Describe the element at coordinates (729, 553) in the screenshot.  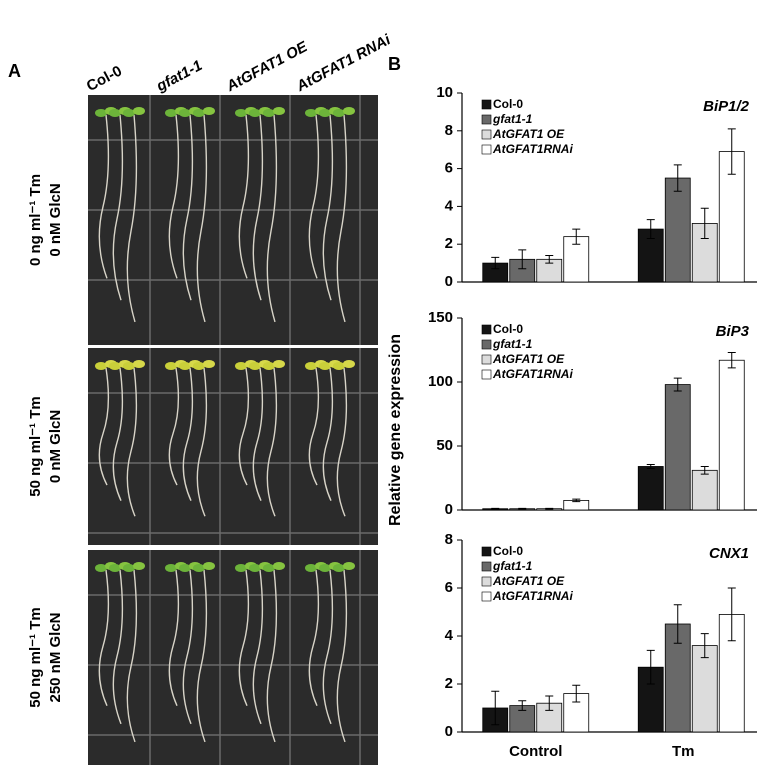
I see `chart-title: CNX1` at that location.